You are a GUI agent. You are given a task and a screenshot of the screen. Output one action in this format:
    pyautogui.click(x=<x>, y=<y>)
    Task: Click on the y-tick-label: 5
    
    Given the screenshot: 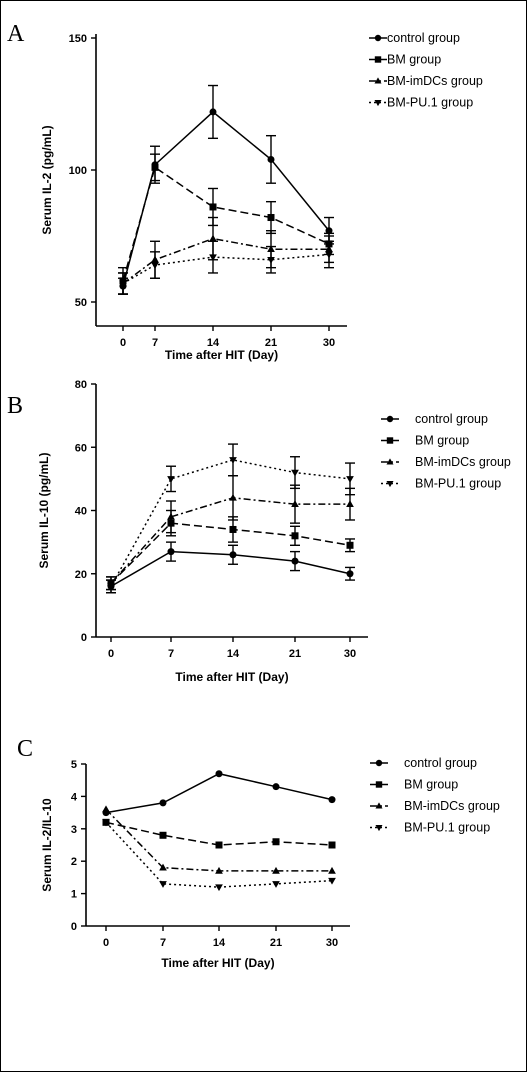 What is the action you would take?
    pyautogui.click(x=74, y=765)
    